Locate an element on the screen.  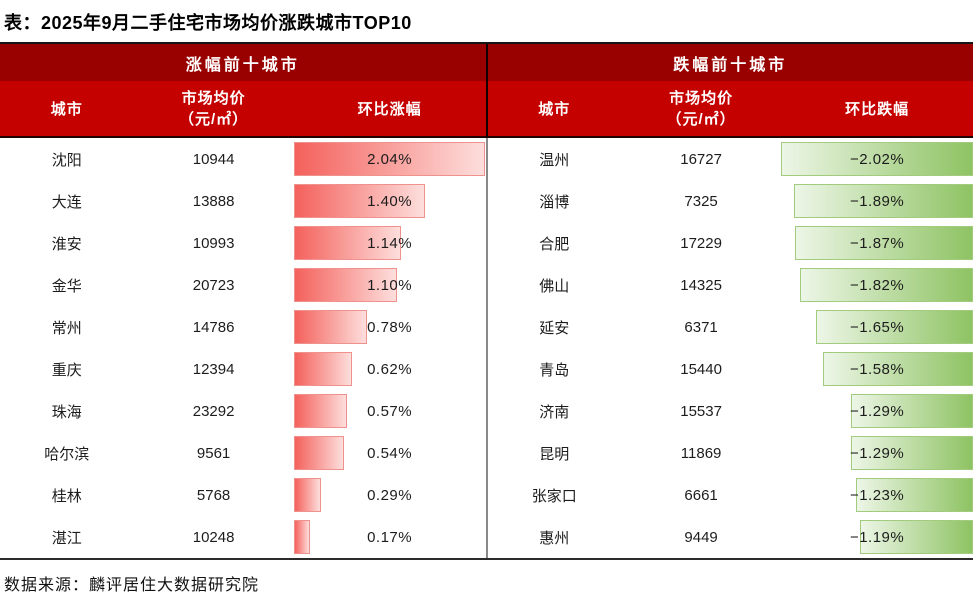
gain-price-header-line1: 市场均价 is located at coordinates (213, 98).